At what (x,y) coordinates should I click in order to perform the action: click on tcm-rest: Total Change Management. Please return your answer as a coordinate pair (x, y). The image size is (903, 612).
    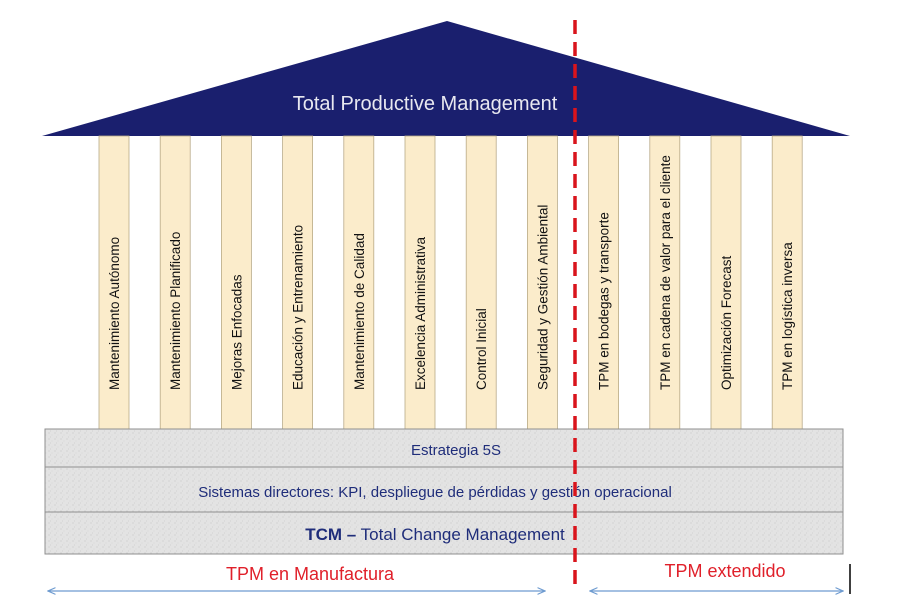
    Looking at the image, I should click on (460, 534).